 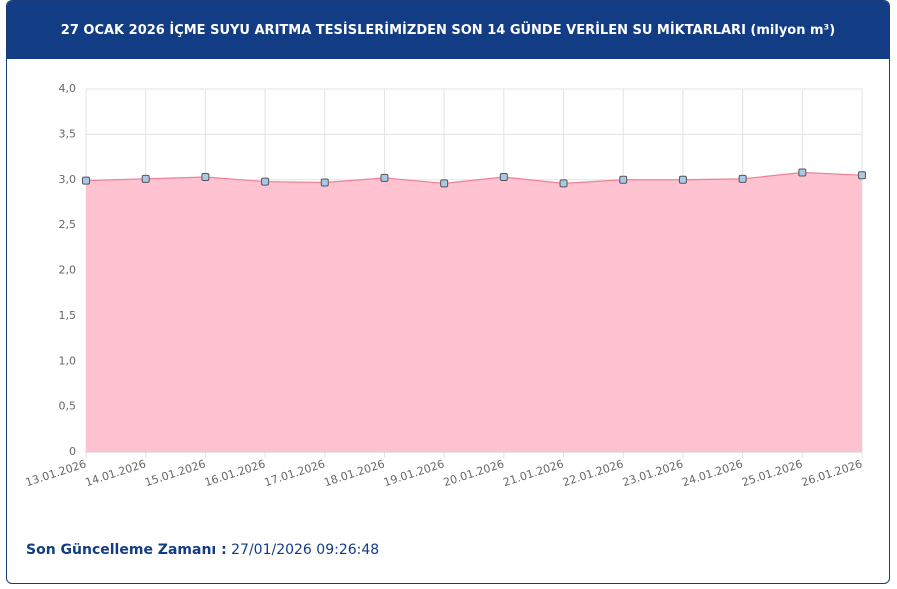 I want to click on y-tick-label: 3,5, so click(x=68, y=133).